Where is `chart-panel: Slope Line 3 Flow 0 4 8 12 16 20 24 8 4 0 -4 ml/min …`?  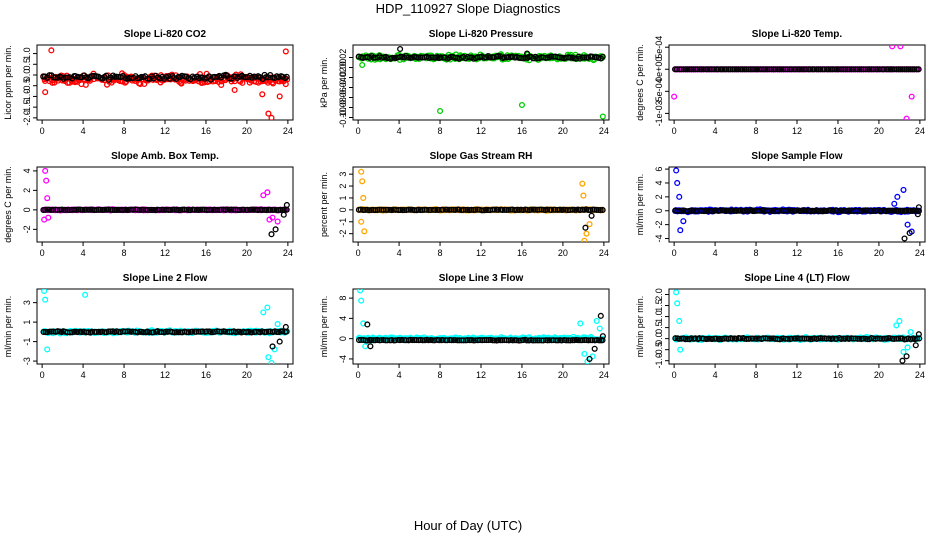
chart-panel: Slope Line 3 Flow 0 4 8 12 16 20 24 8 4 0 -4 ml/min … is located at coordinates (464, 326).